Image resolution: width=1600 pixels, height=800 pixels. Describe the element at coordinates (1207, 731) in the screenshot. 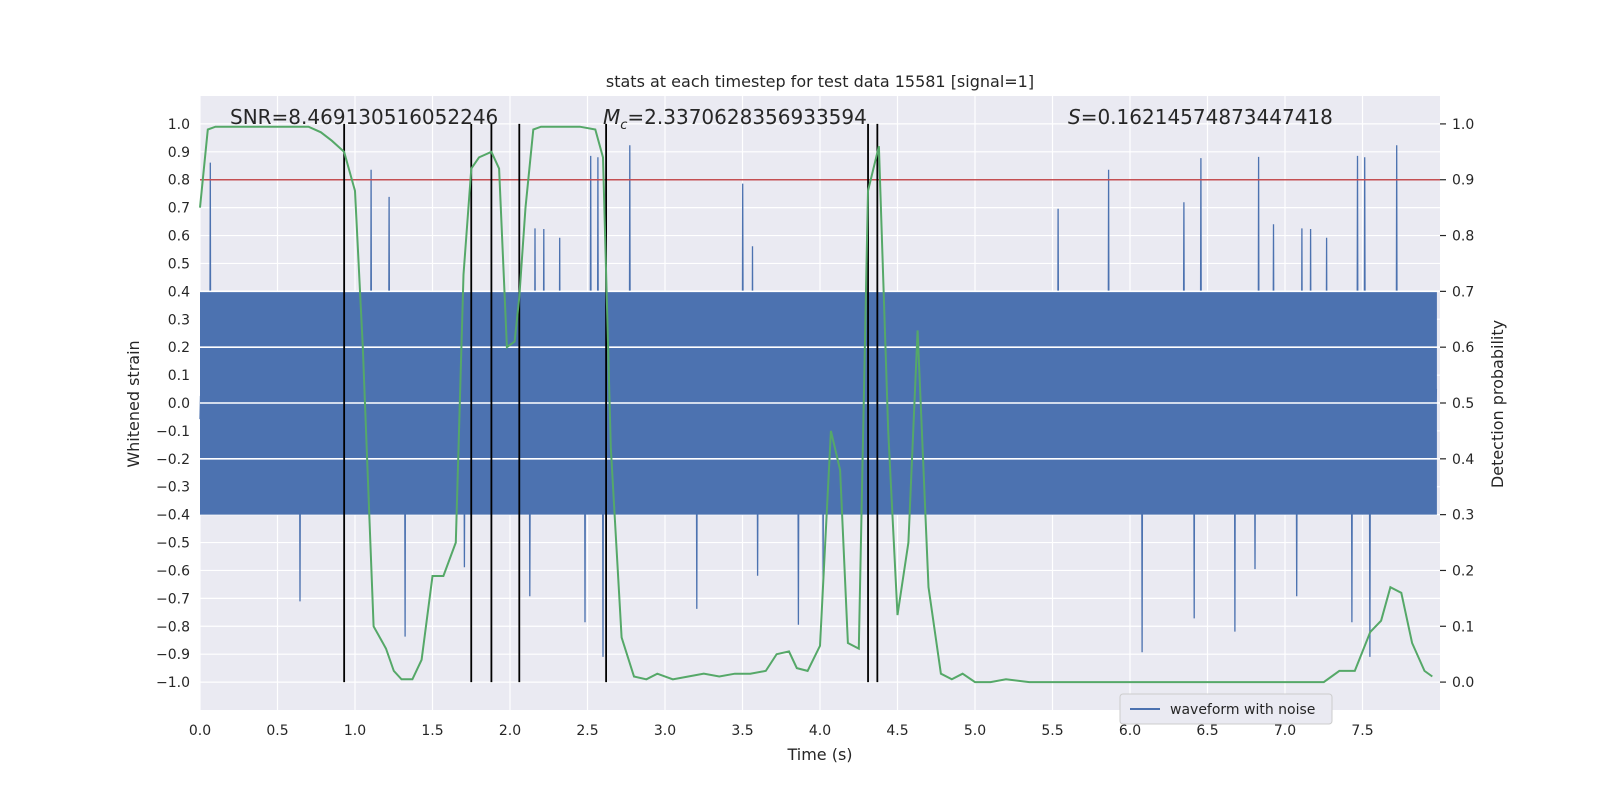

I see `x-tick-label: 6.5` at that location.